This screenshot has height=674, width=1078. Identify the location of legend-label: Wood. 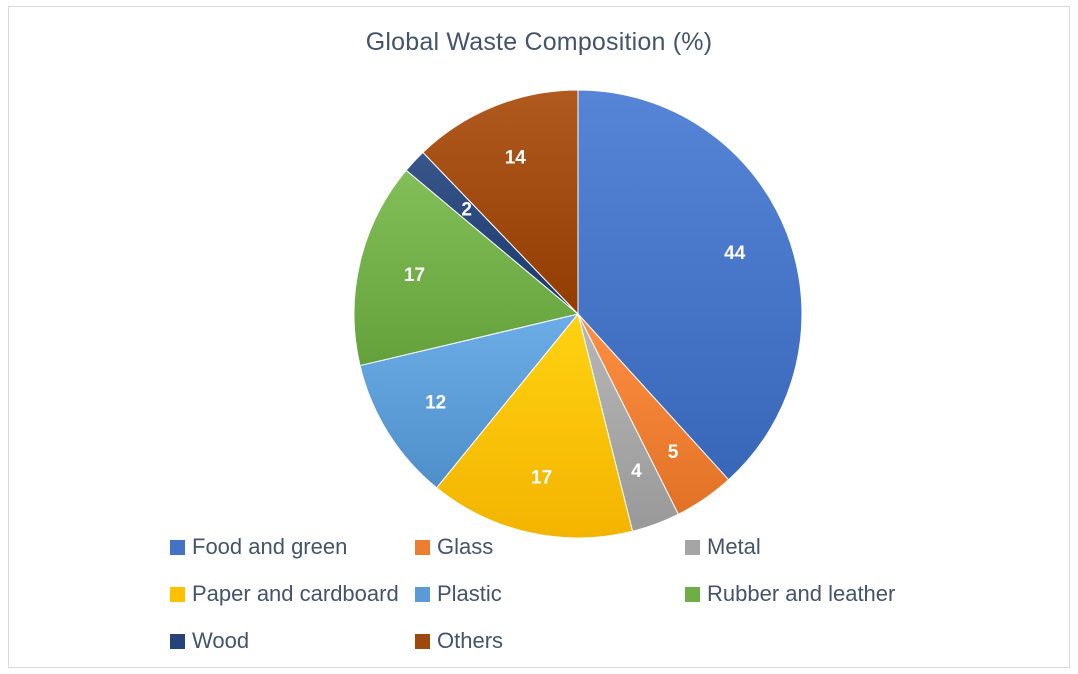
(221, 640).